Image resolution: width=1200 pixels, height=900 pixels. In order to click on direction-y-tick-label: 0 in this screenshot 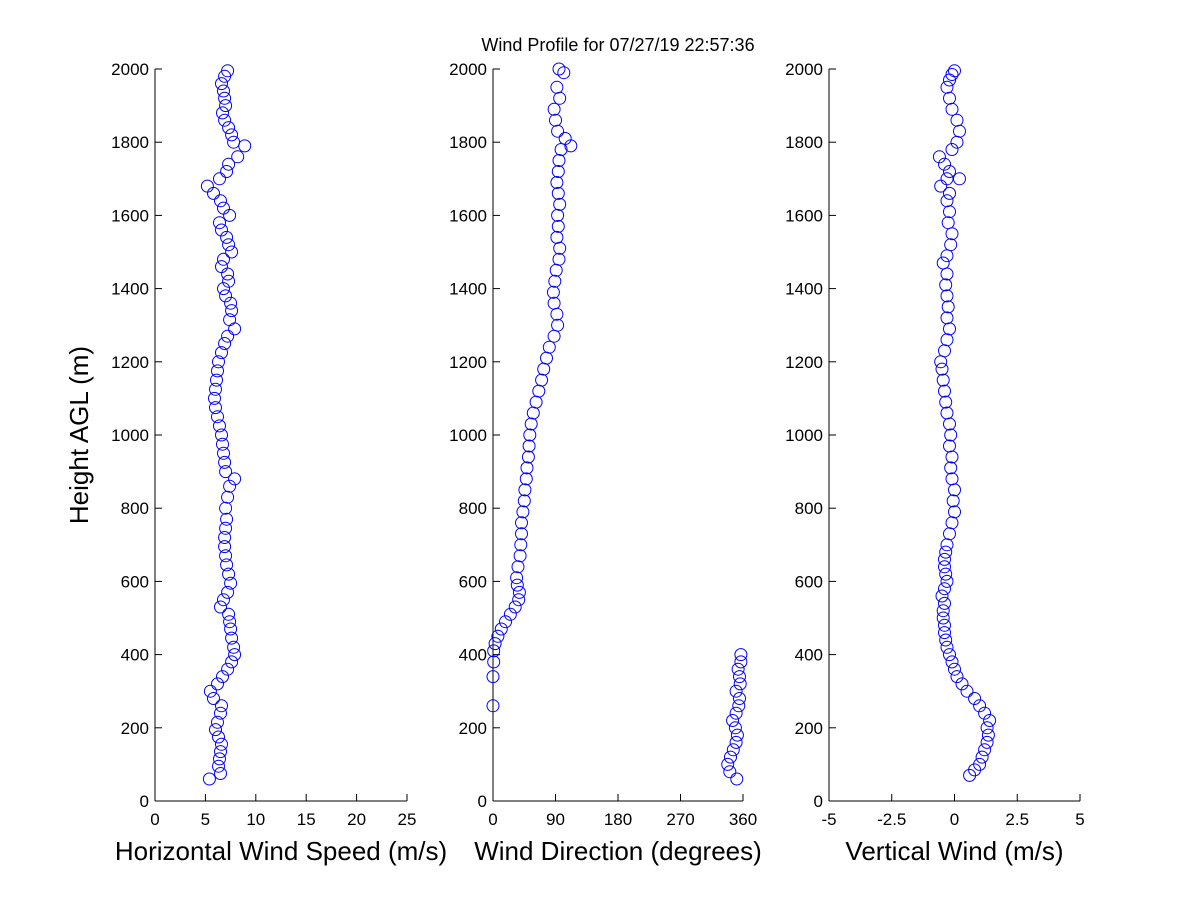, I will do `click(482, 801)`.